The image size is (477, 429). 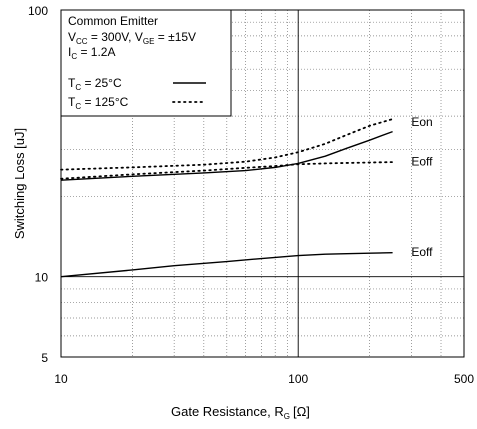 I want to click on legend-entry-label: TC = 25°C, so click(x=95, y=84).